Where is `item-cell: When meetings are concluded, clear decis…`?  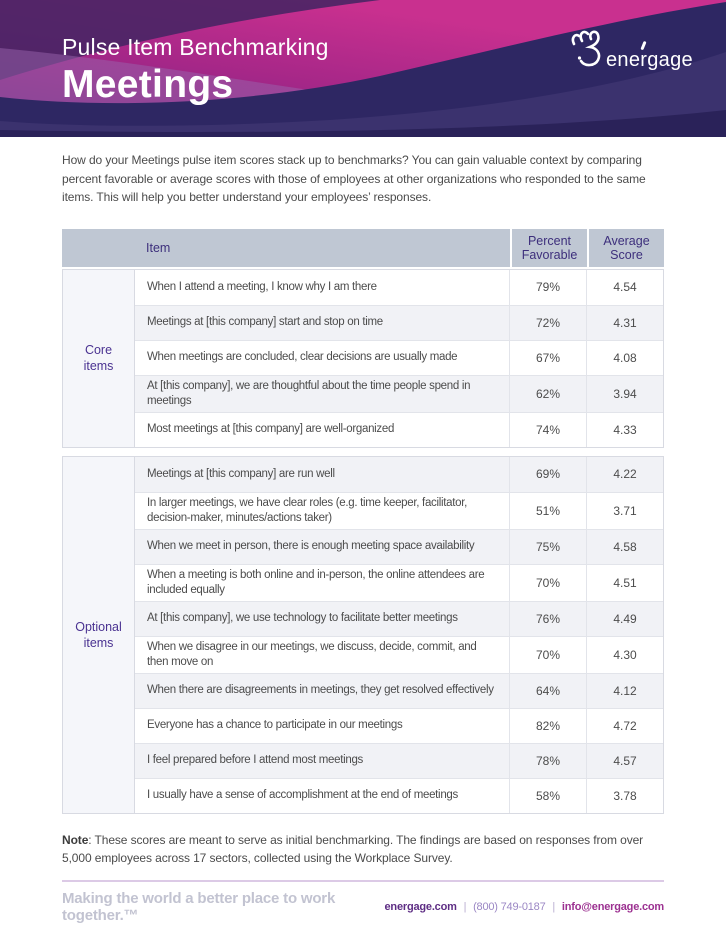 item-cell: When meetings are concluded, clear decis… is located at coordinates (302, 357).